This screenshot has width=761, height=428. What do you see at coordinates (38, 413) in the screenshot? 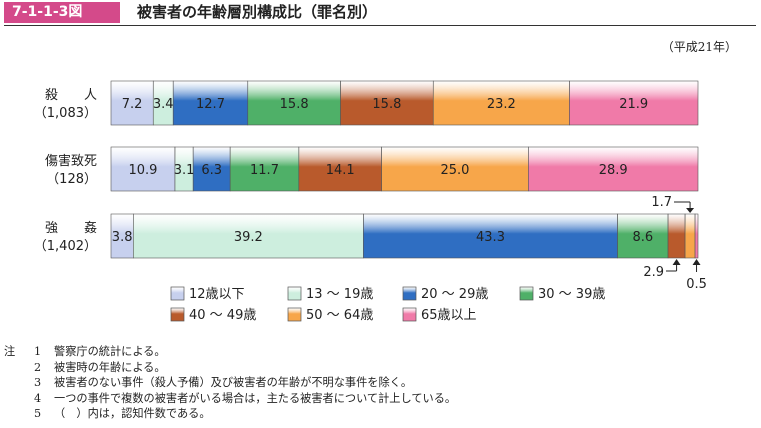
I see `note-number: 5` at bounding box center [38, 413].